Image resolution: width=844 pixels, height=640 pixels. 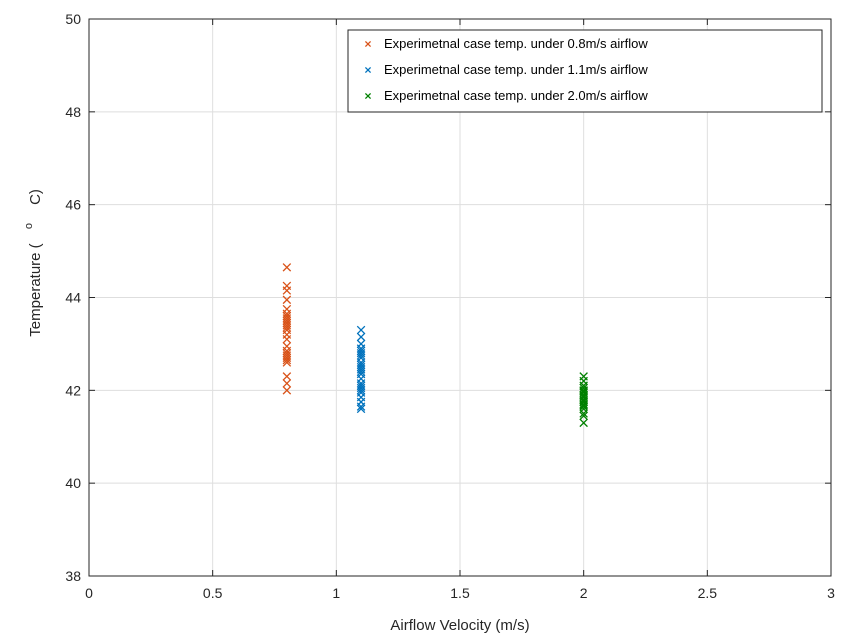 What do you see at coordinates (584, 593) in the screenshot?
I see `x-tick-label: 2` at bounding box center [584, 593].